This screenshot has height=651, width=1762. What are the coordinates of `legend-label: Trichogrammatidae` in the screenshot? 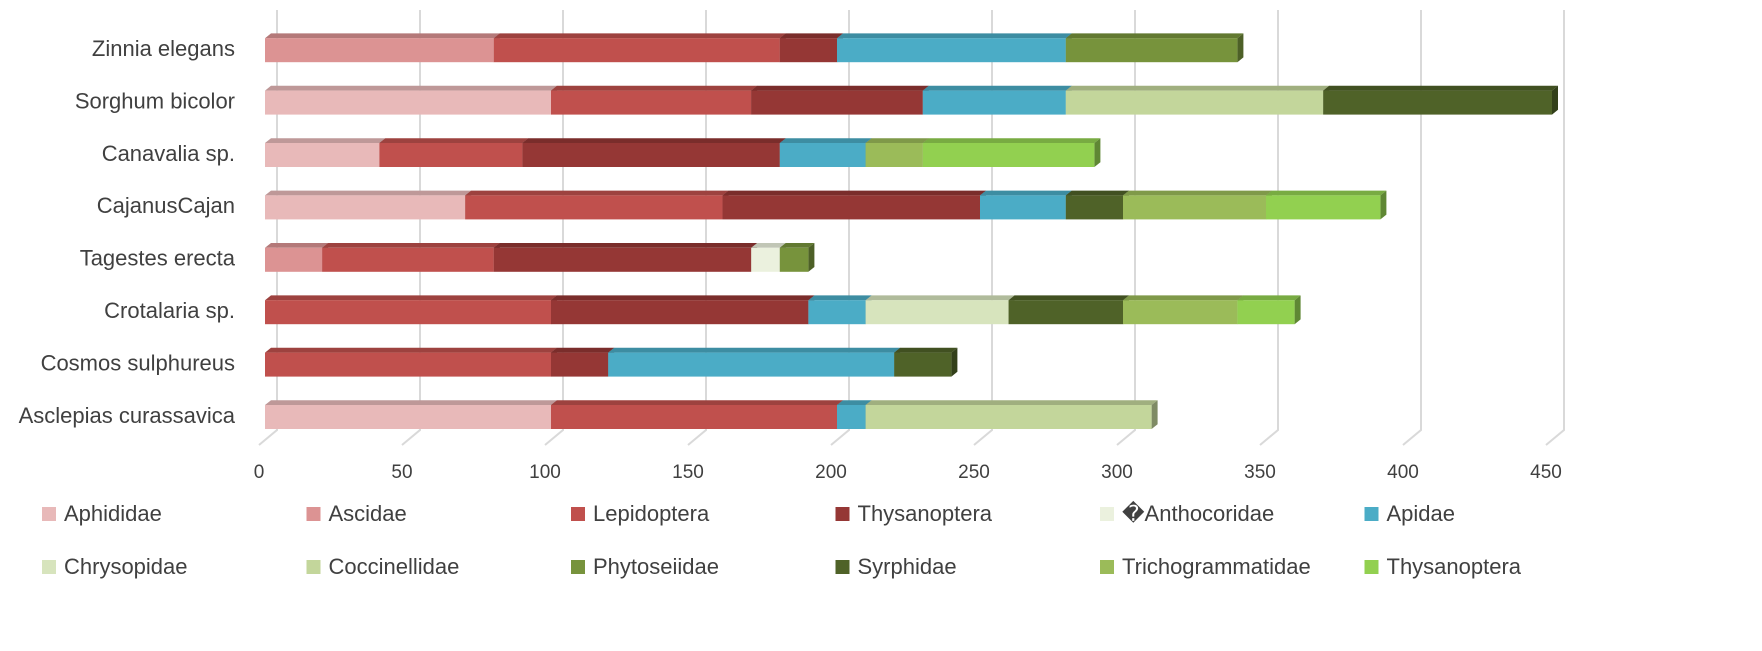 It's located at (1216, 566).